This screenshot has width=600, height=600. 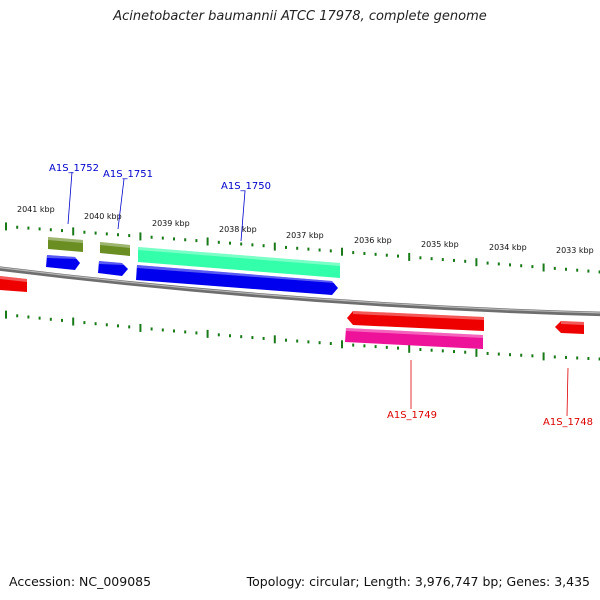 I want to click on gene-feature-magenta, so click(x=414, y=338).